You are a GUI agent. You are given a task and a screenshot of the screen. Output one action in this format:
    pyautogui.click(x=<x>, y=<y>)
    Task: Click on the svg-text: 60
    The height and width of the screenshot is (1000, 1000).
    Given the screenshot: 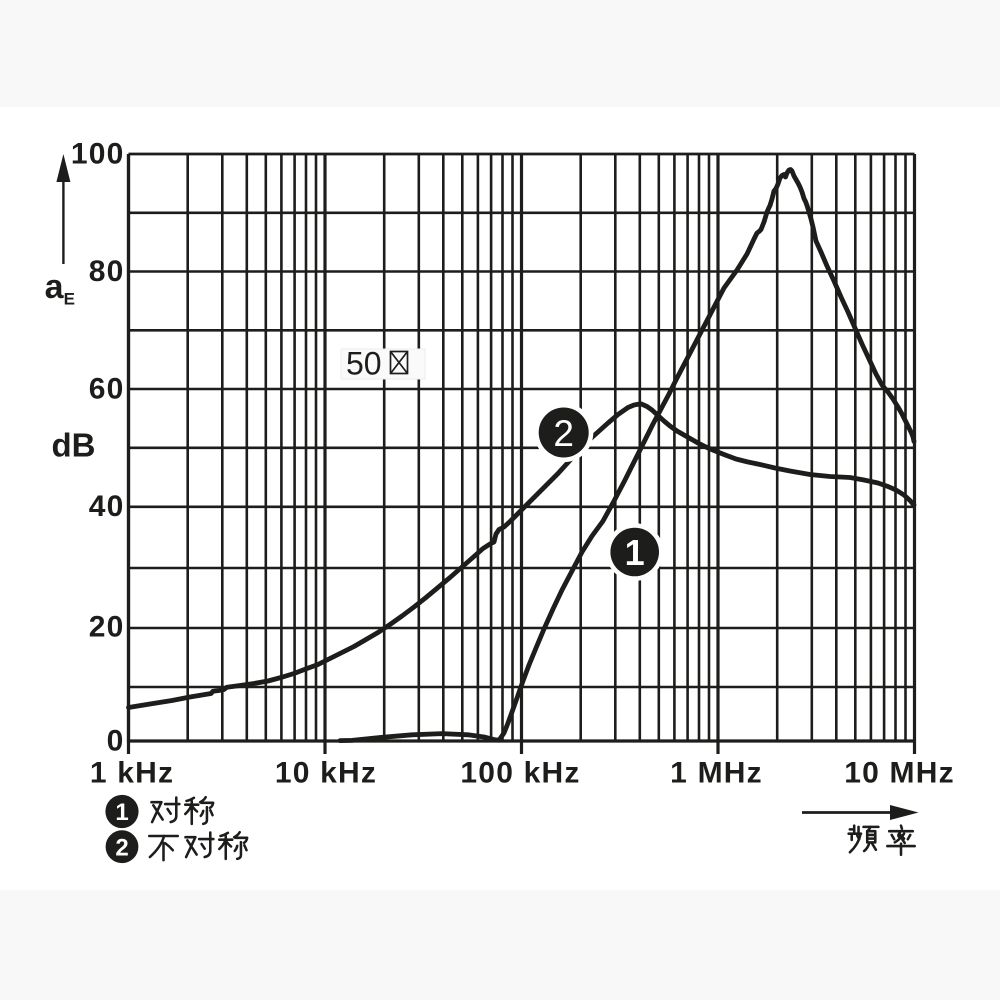 What is the action you would take?
    pyautogui.click(x=107, y=389)
    